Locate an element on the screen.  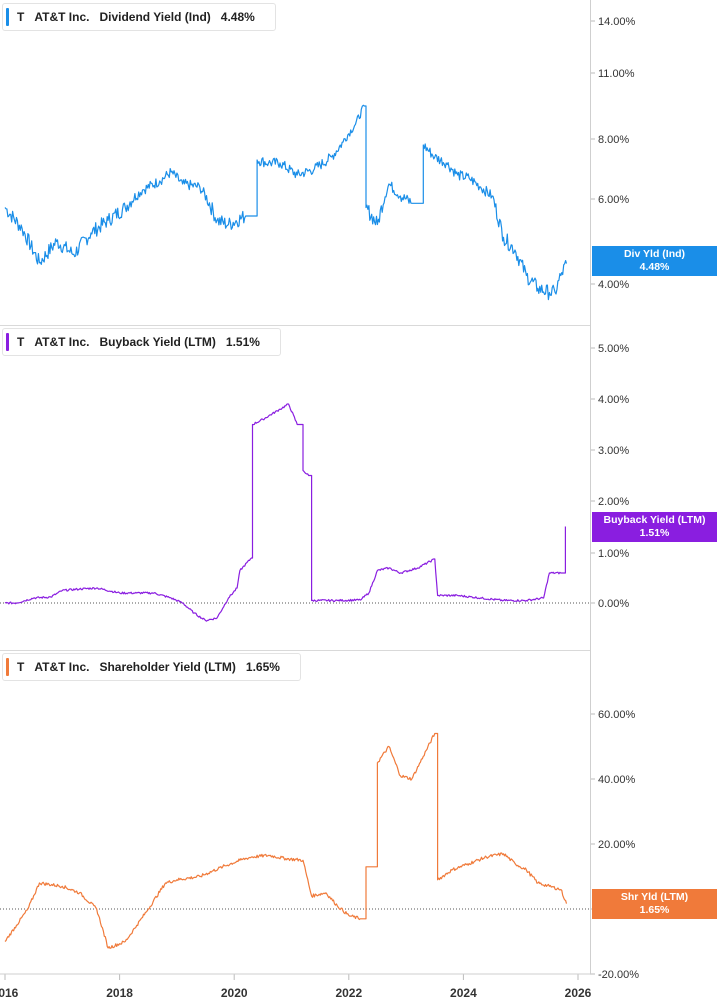
shareholder-yield-value-tag: Shr Yld (LTM) 1.65% is located at coordinates (654, 904).